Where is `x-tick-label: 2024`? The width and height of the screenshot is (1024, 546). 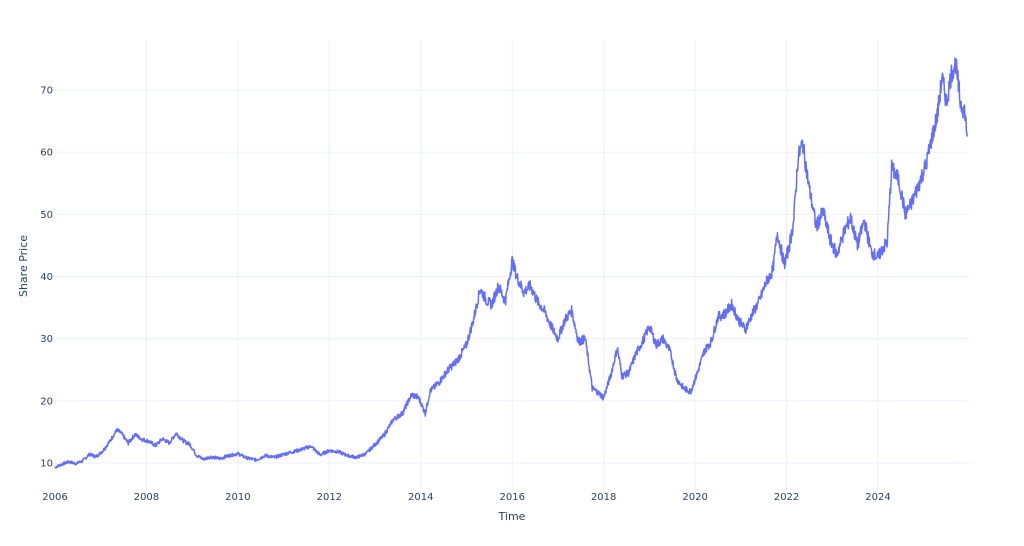
x-tick-label: 2024 is located at coordinates (877, 497).